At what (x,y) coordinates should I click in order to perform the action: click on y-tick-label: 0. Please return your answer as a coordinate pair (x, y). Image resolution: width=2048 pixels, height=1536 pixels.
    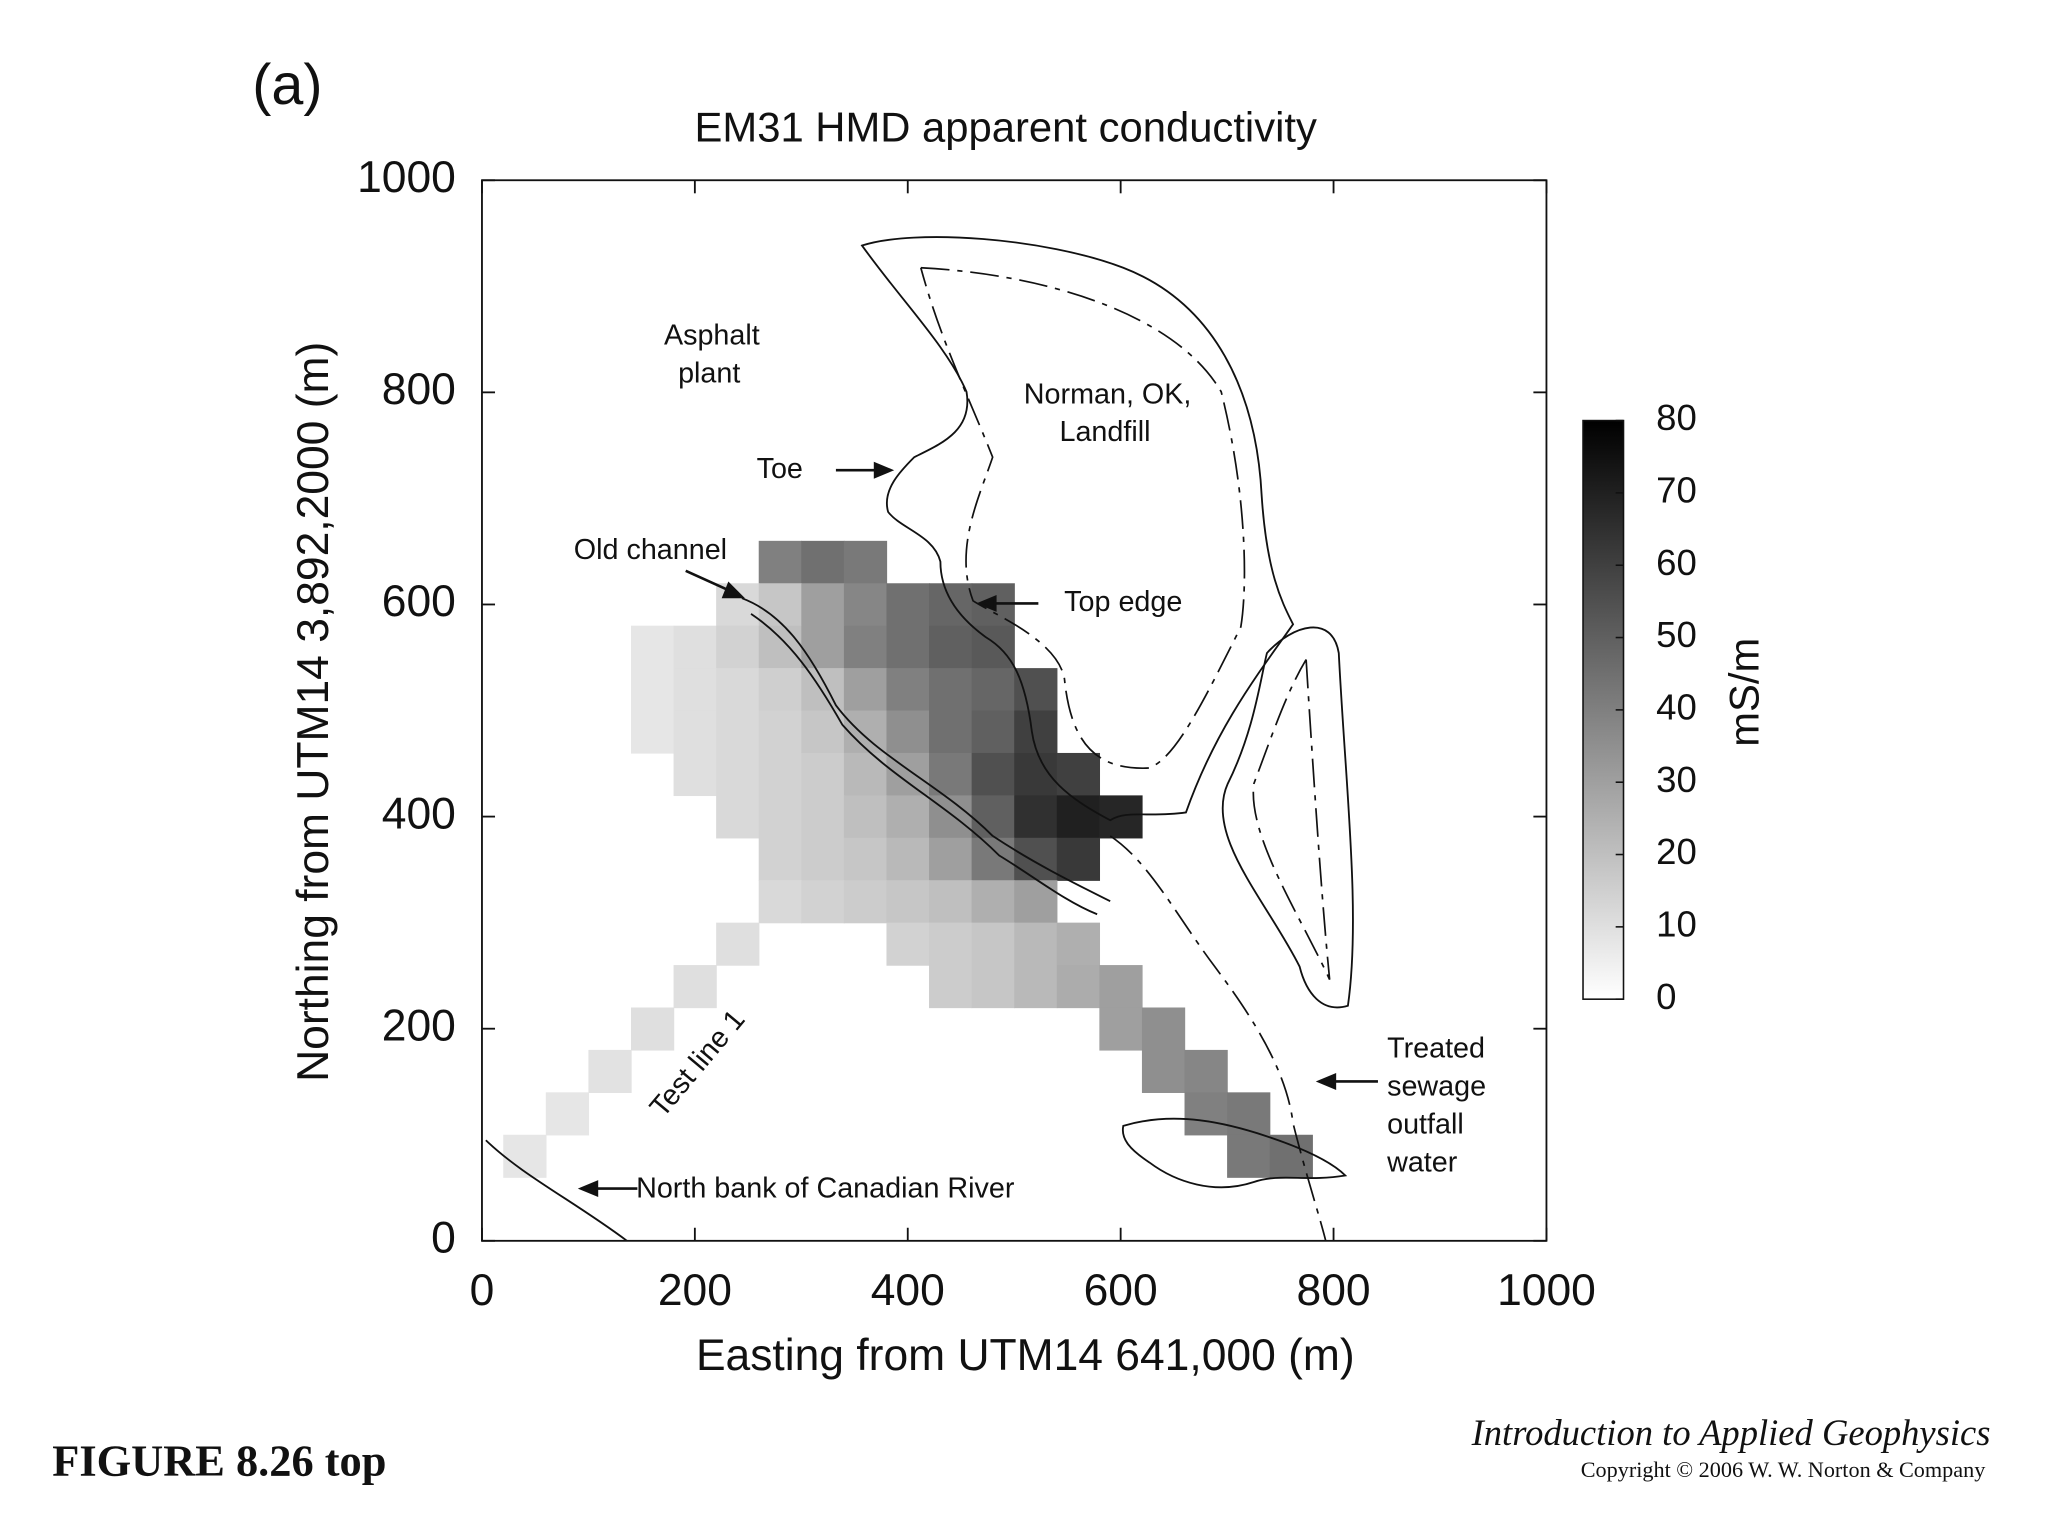
    Looking at the image, I should click on (443, 1238).